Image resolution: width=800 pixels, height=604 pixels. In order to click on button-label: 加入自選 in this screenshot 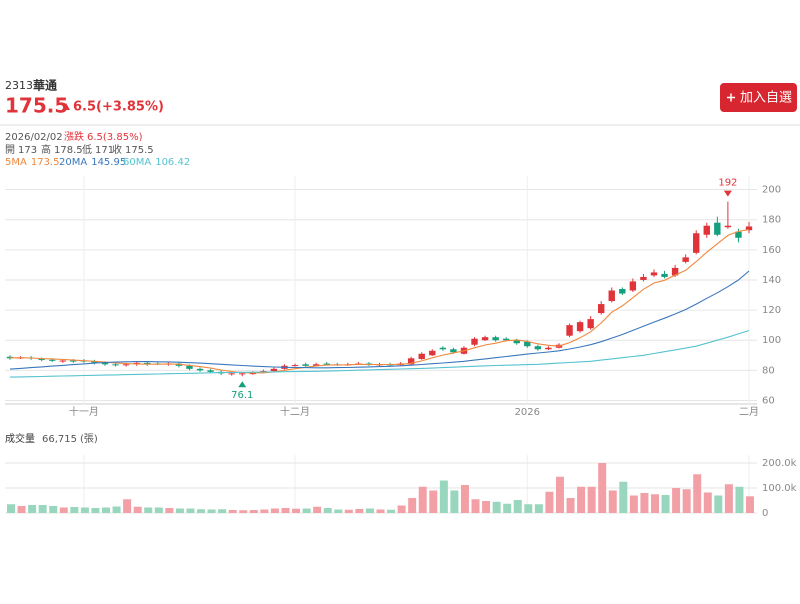, I will do `click(766, 98)`.